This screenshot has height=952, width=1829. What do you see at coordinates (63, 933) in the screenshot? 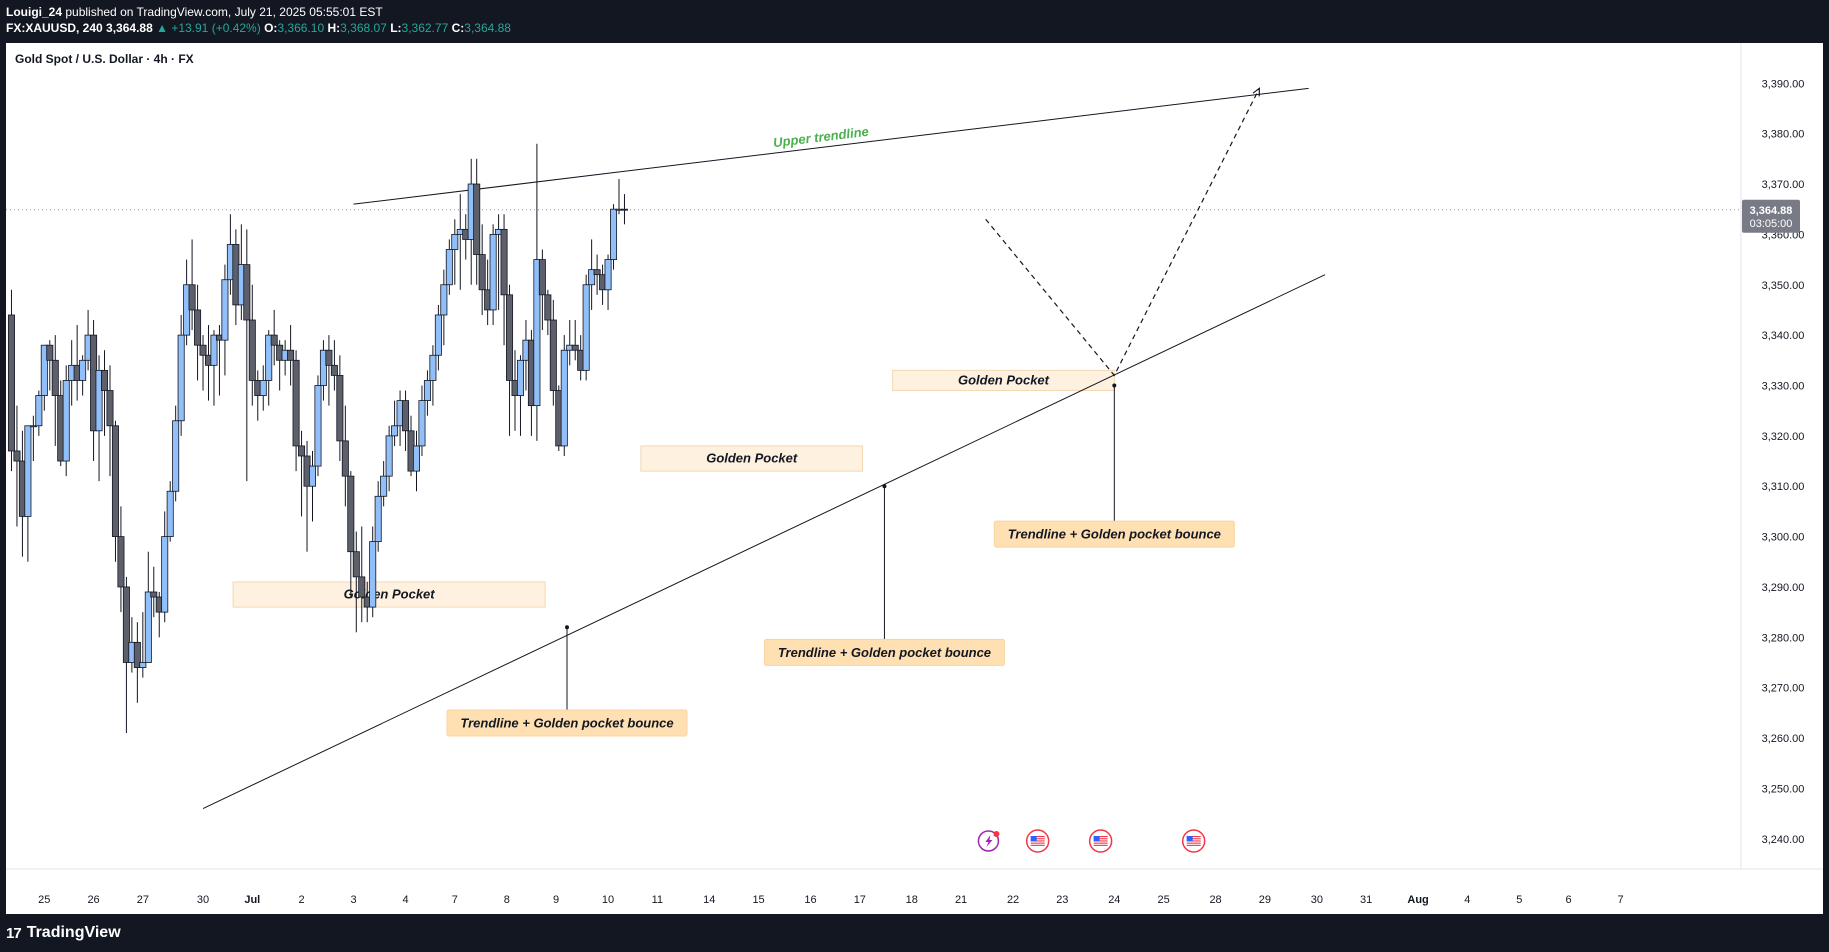
I see `tradingview-logo: 17 TradingView` at bounding box center [63, 933].